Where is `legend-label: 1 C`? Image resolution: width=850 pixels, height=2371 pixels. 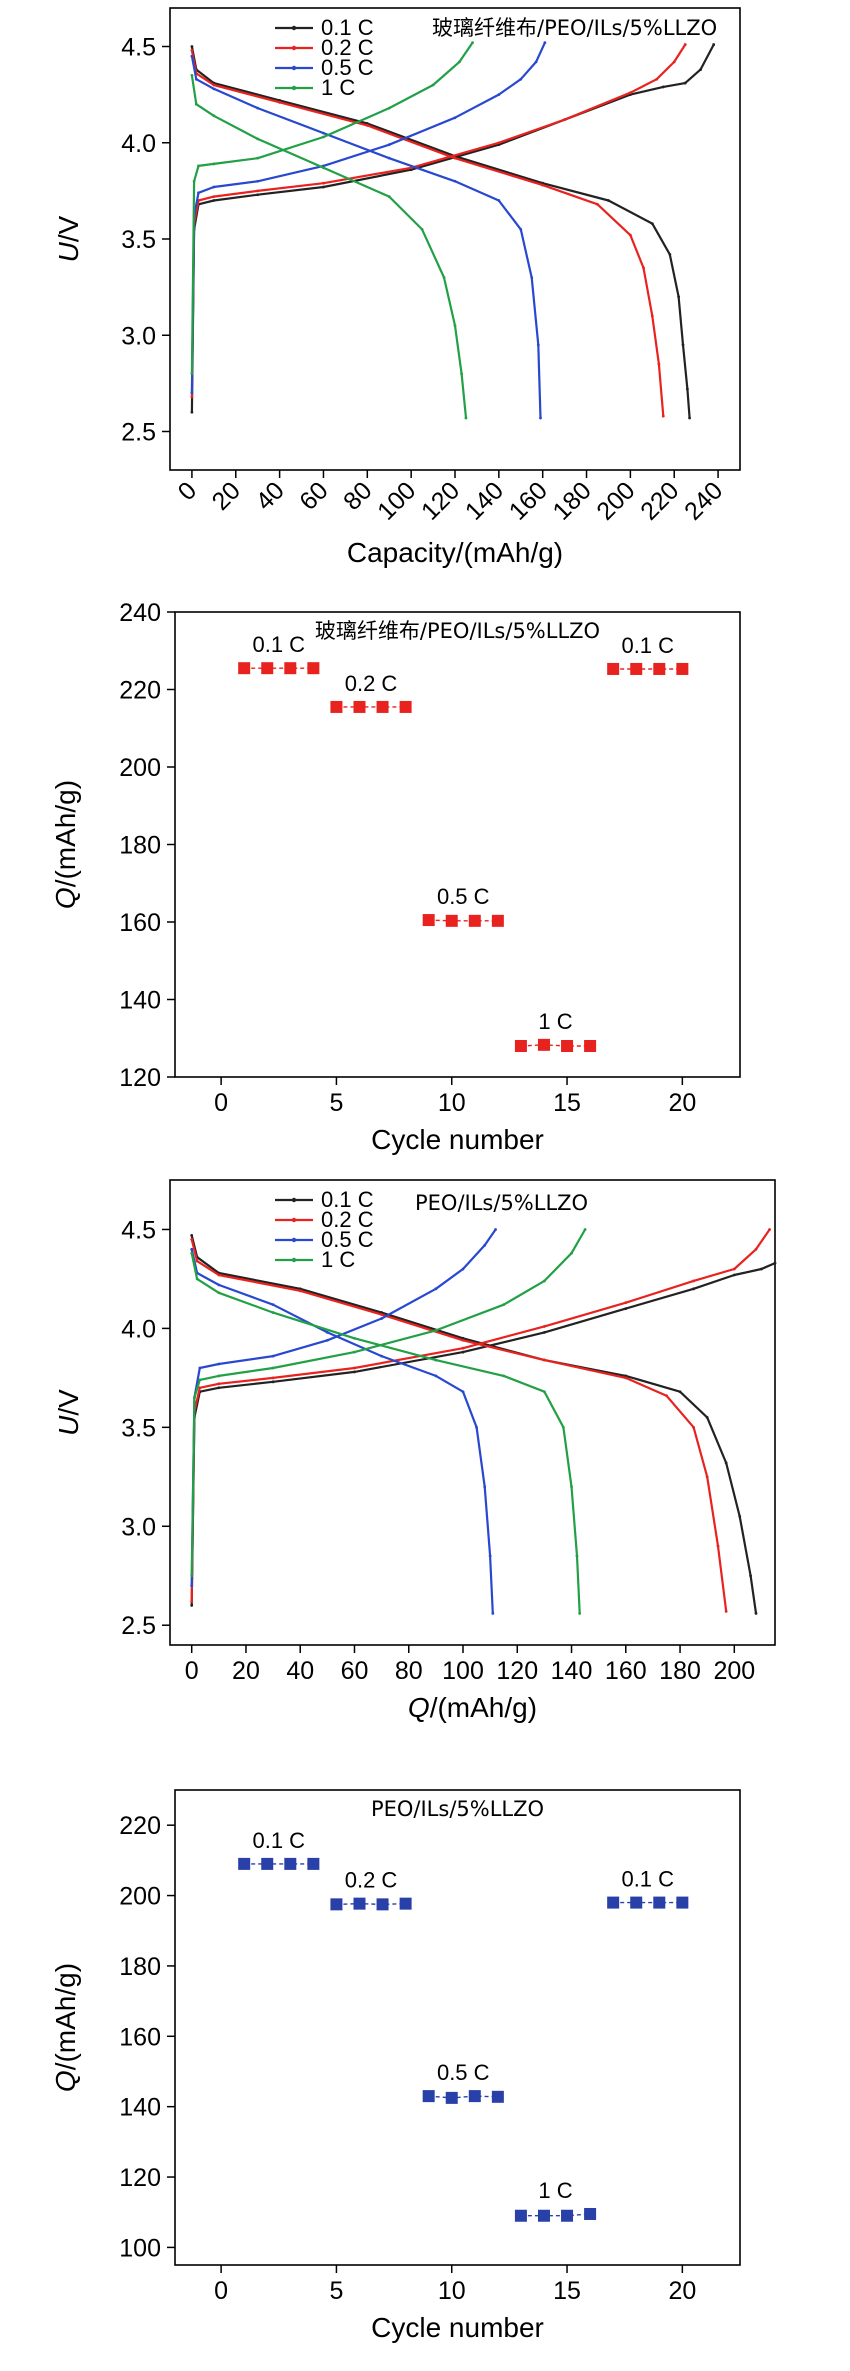
legend-label: 1 C is located at coordinates (338, 1259).